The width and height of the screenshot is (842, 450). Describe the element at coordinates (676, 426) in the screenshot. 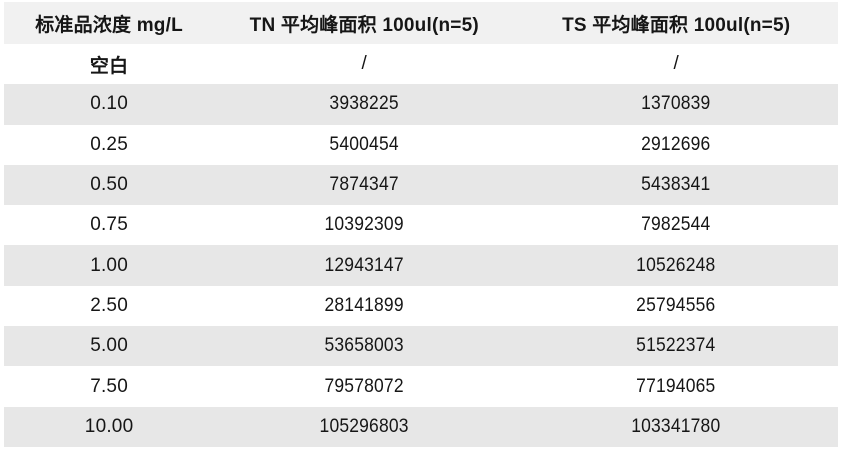

I see `table-cell: 103341780` at that location.